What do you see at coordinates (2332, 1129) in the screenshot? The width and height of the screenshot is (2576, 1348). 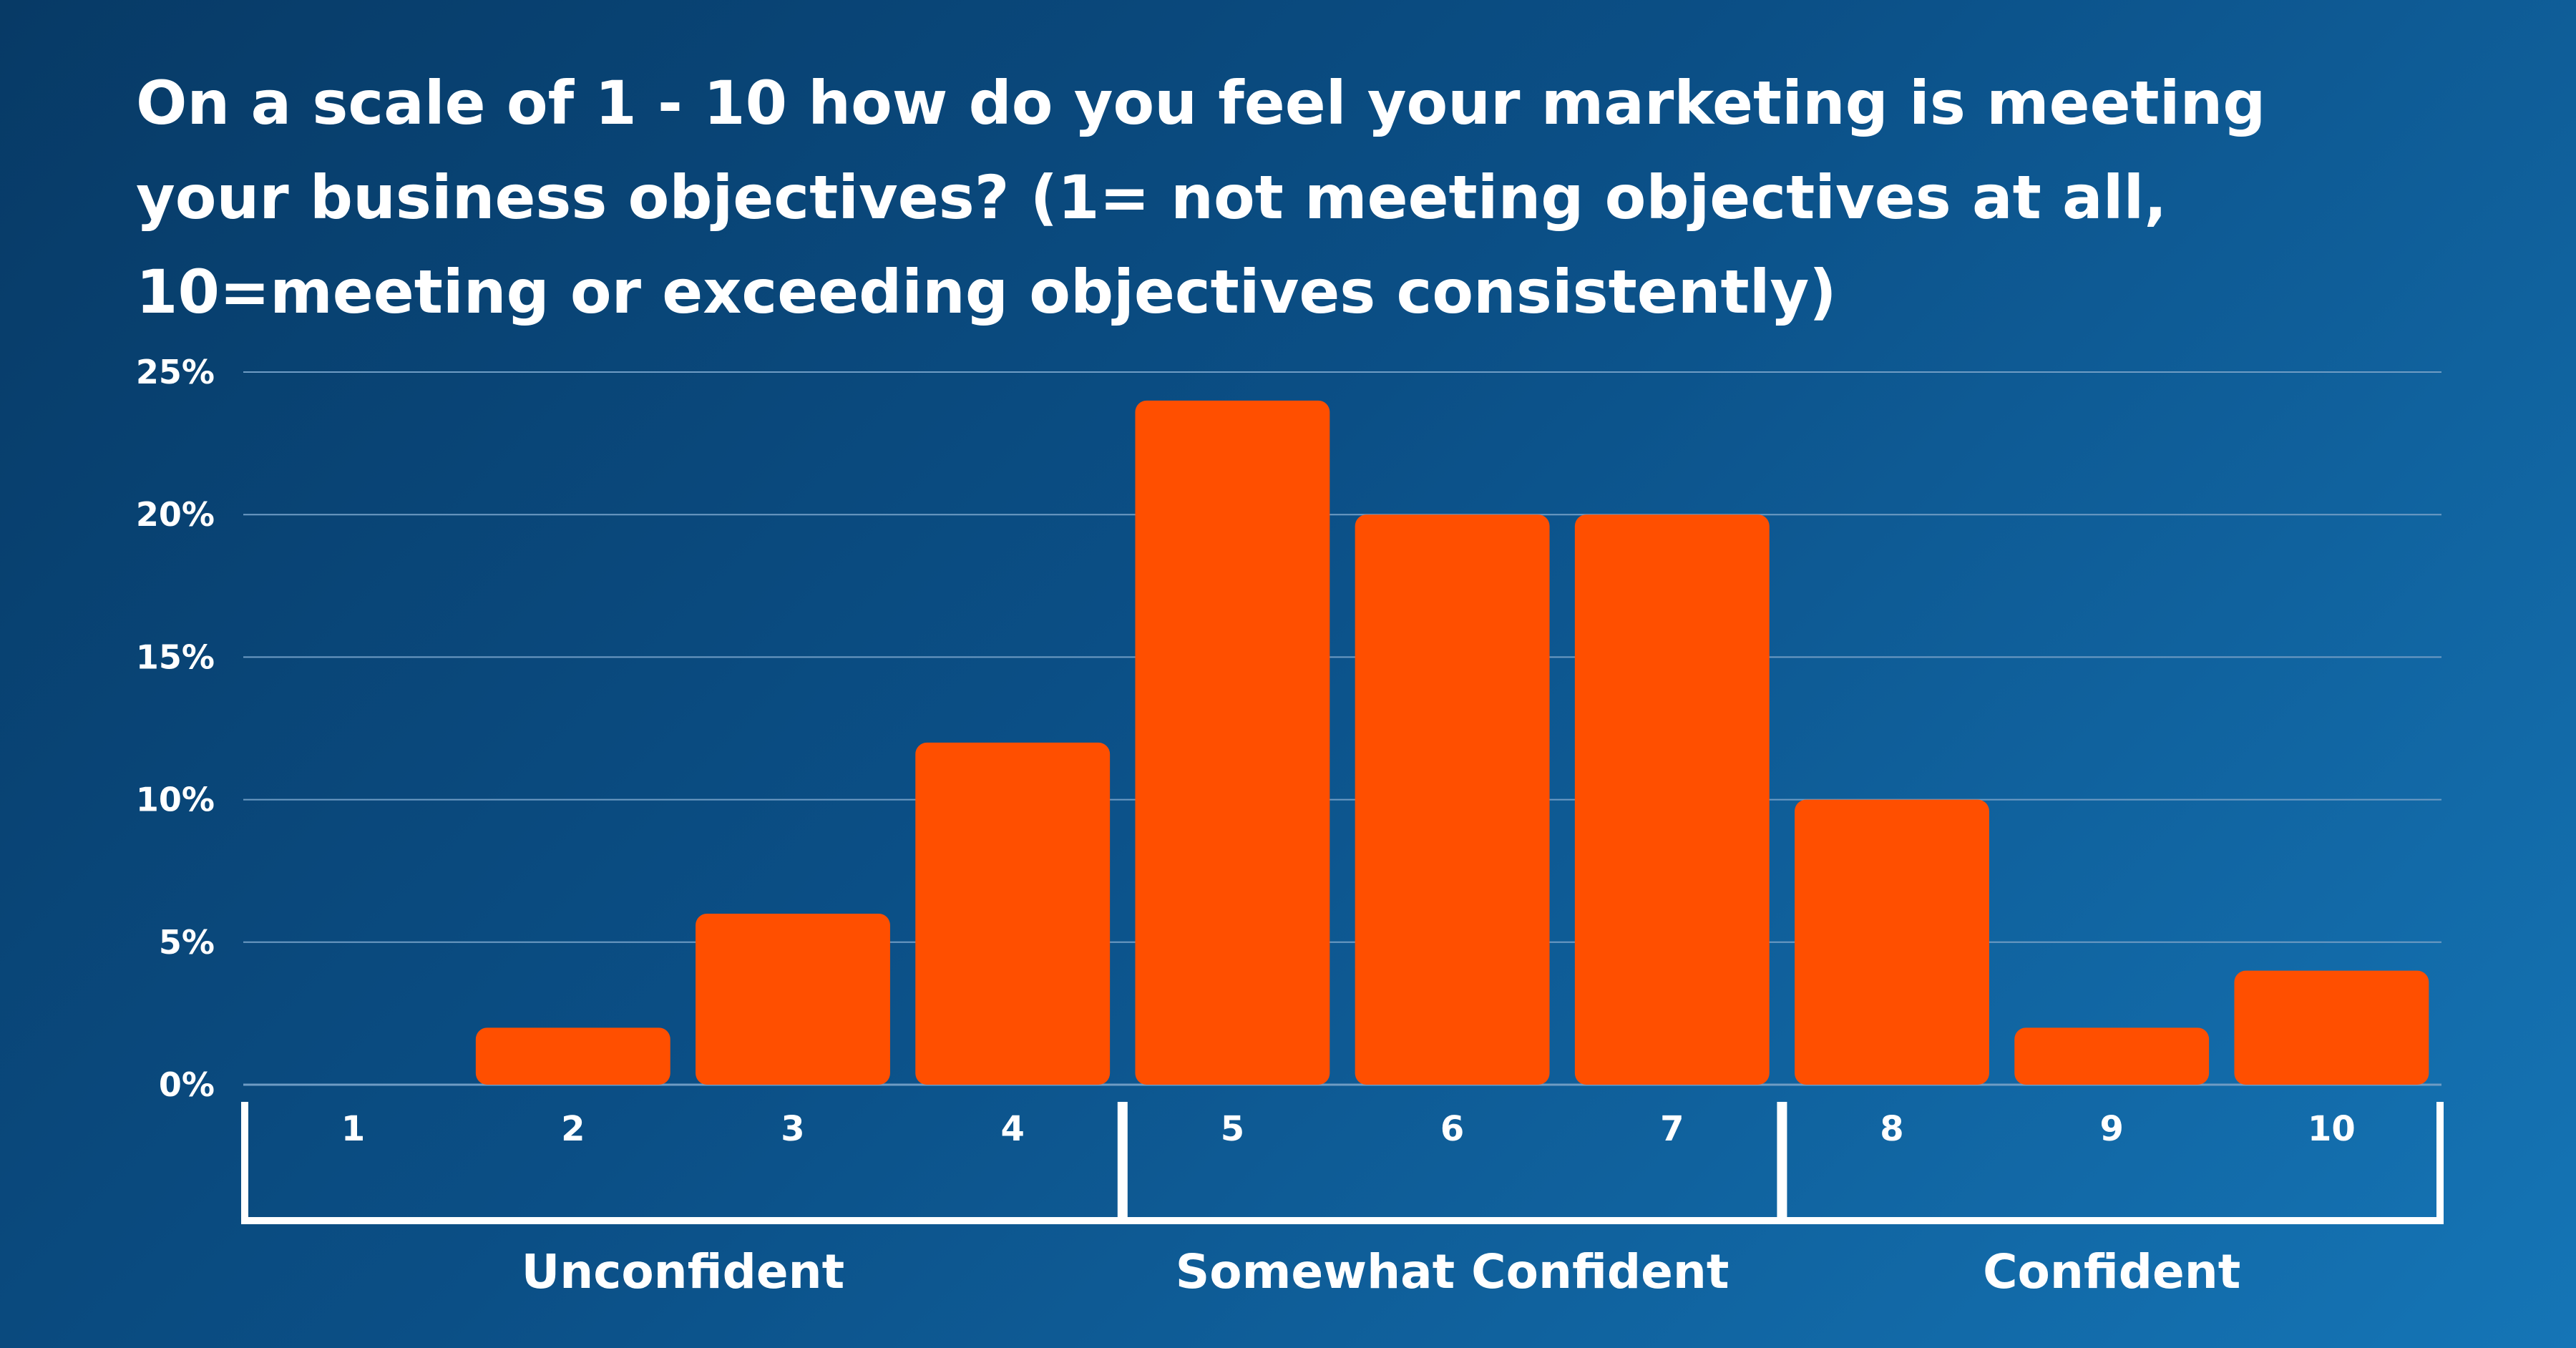 I see `x-tick-label: 10` at bounding box center [2332, 1129].